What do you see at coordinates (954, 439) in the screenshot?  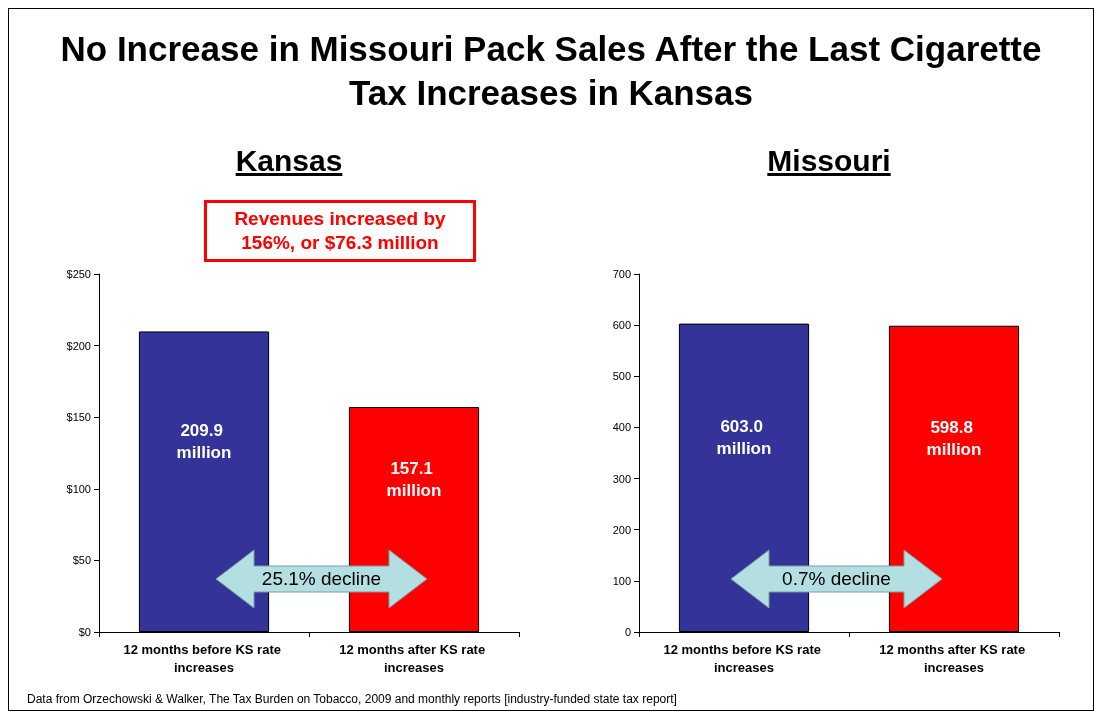 I see `data-label: 598.8 million` at bounding box center [954, 439].